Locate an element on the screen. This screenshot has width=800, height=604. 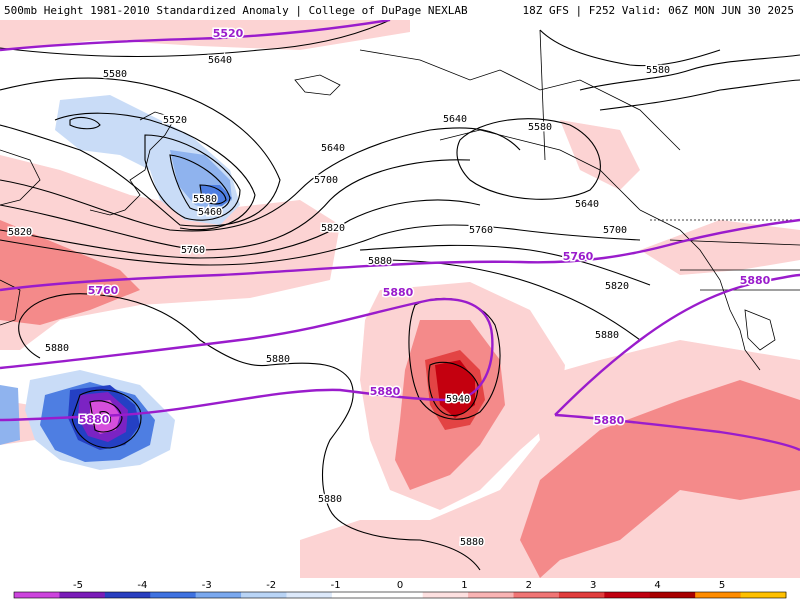
contour-label-black: 5460 is located at coordinates (210, 212).